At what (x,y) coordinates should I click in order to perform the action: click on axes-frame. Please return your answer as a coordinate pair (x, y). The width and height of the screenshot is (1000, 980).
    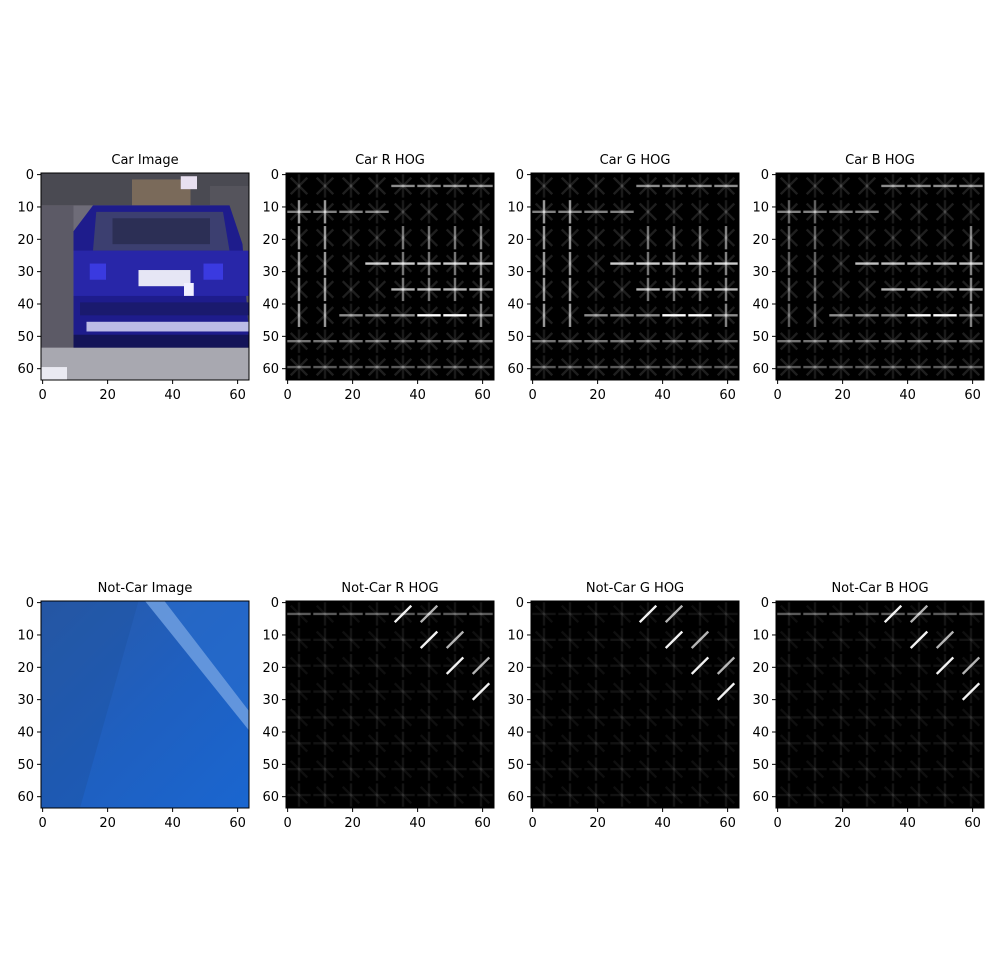
    Looking at the image, I should click on (145, 704).